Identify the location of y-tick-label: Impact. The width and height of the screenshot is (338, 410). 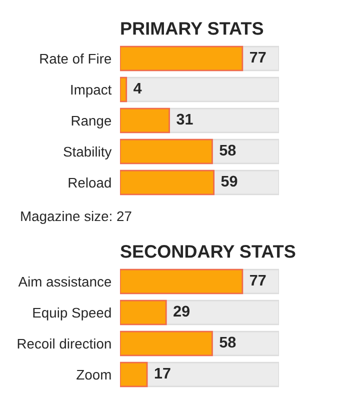
(91, 91).